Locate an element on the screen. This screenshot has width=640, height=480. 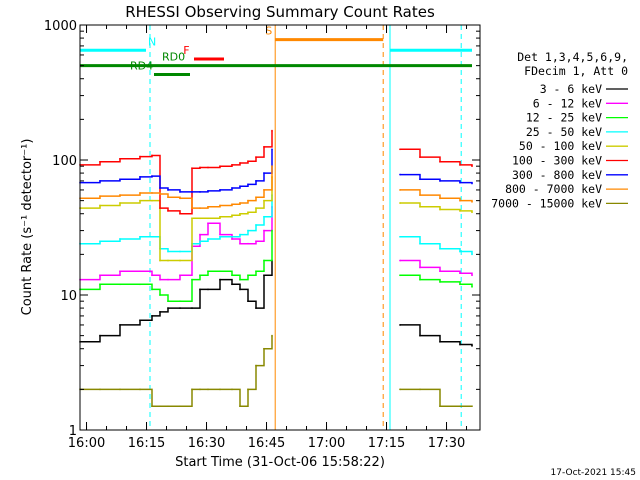
legend-label-4: 50 - 100 keV is located at coordinates (560, 146).